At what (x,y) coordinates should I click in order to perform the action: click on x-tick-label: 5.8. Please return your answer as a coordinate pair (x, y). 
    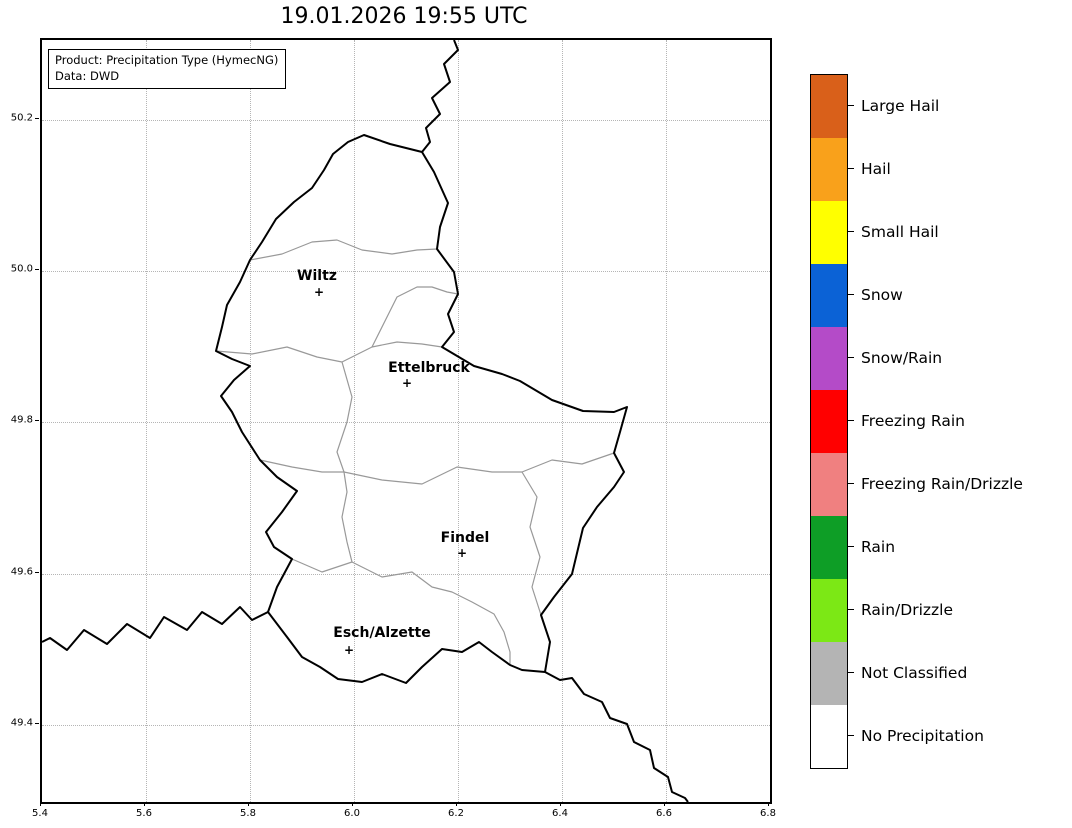
    Looking at the image, I should click on (248, 813).